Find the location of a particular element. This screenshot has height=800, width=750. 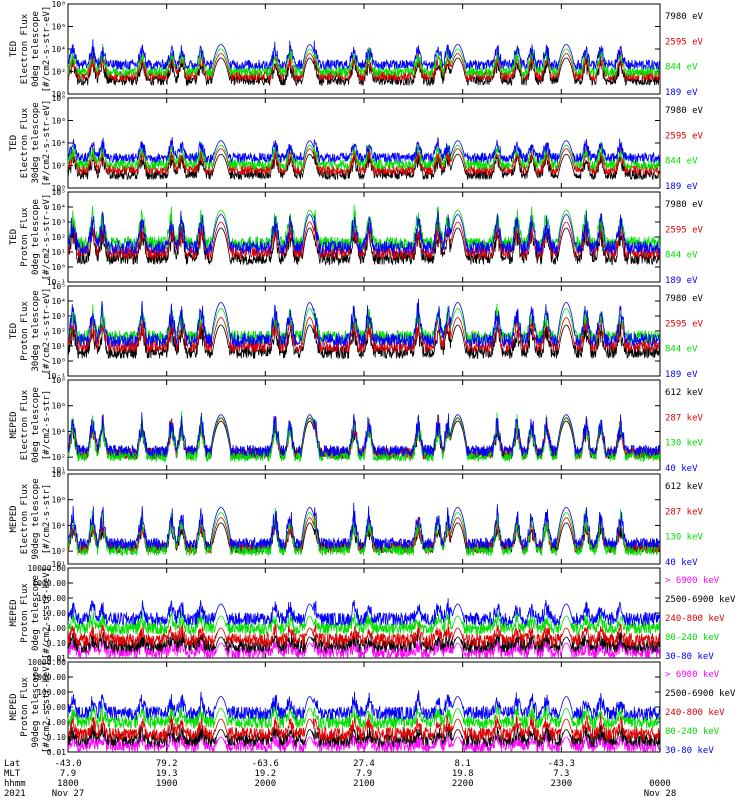

x-tick-mlt: 7.9 is located at coordinates (364, 774).